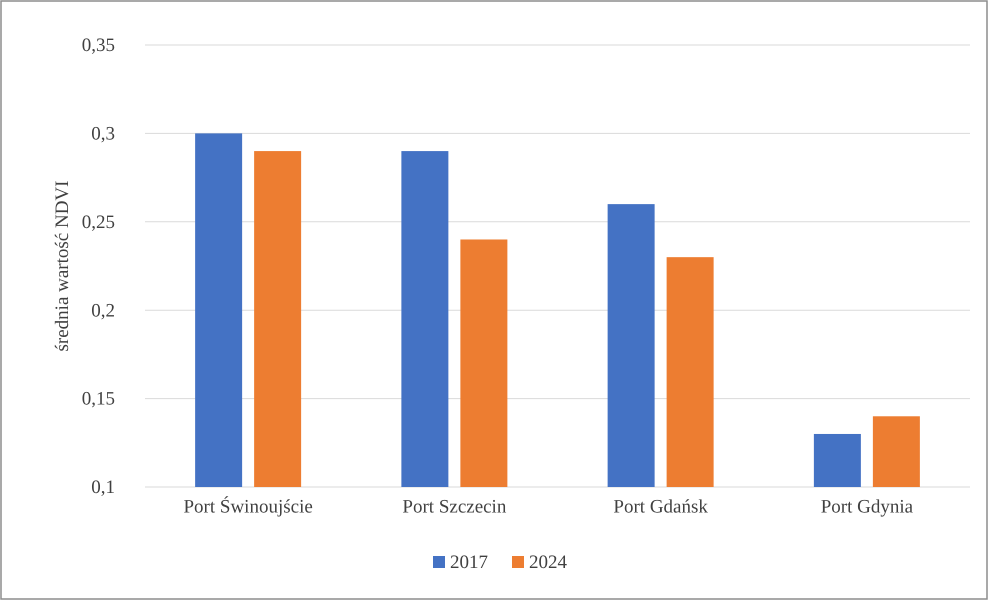  I want to click on y-tick-label: 0,2, so click(103, 311).